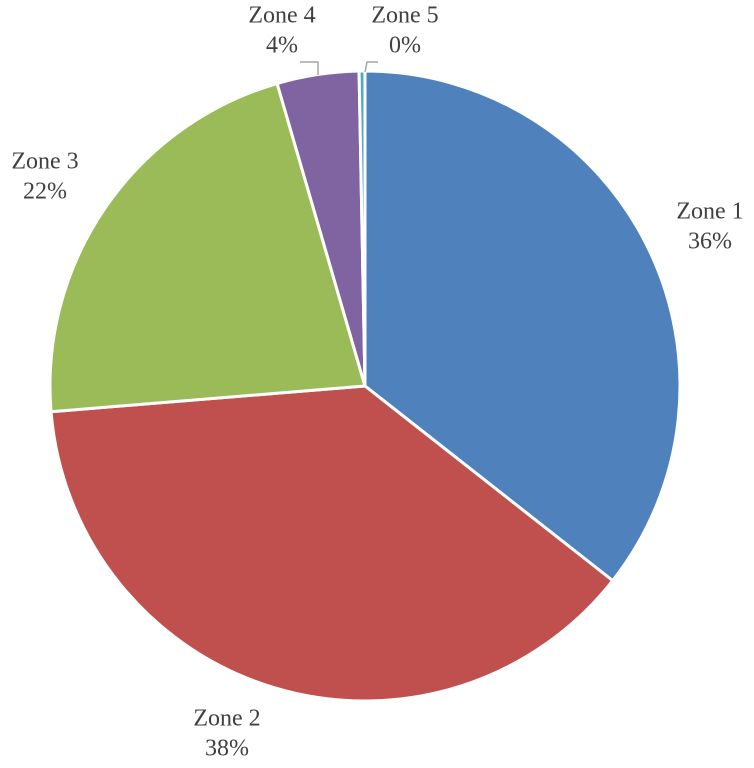 The width and height of the screenshot is (754, 768). I want to click on slice-label: Zone 1, so click(709, 212).